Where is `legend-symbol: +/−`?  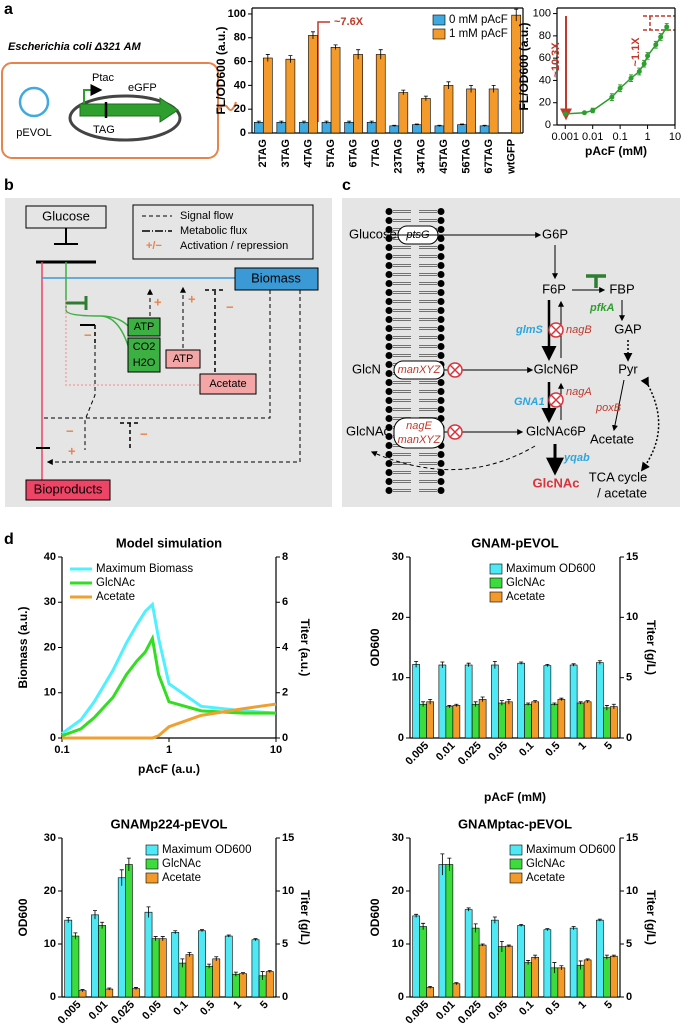 legend-symbol: +/− is located at coordinates (154, 246).